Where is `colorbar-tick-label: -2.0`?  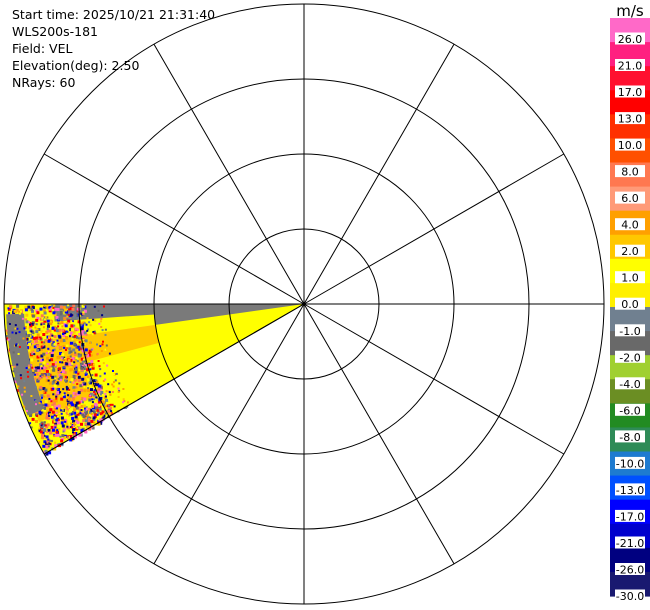
colorbar-tick-label: -2.0 is located at coordinates (629, 357).